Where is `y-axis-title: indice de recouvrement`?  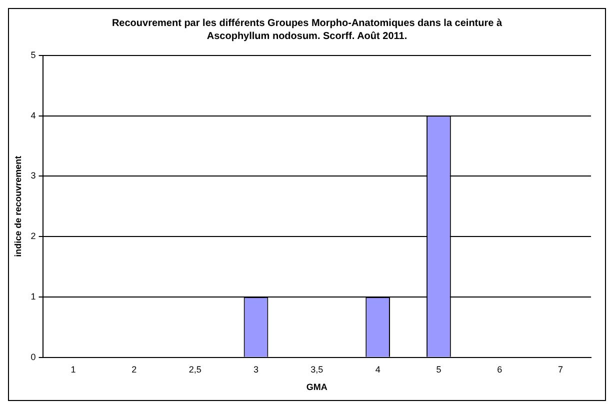
y-axis-title: indice de recouvrement is located at coordinates (17, 206).